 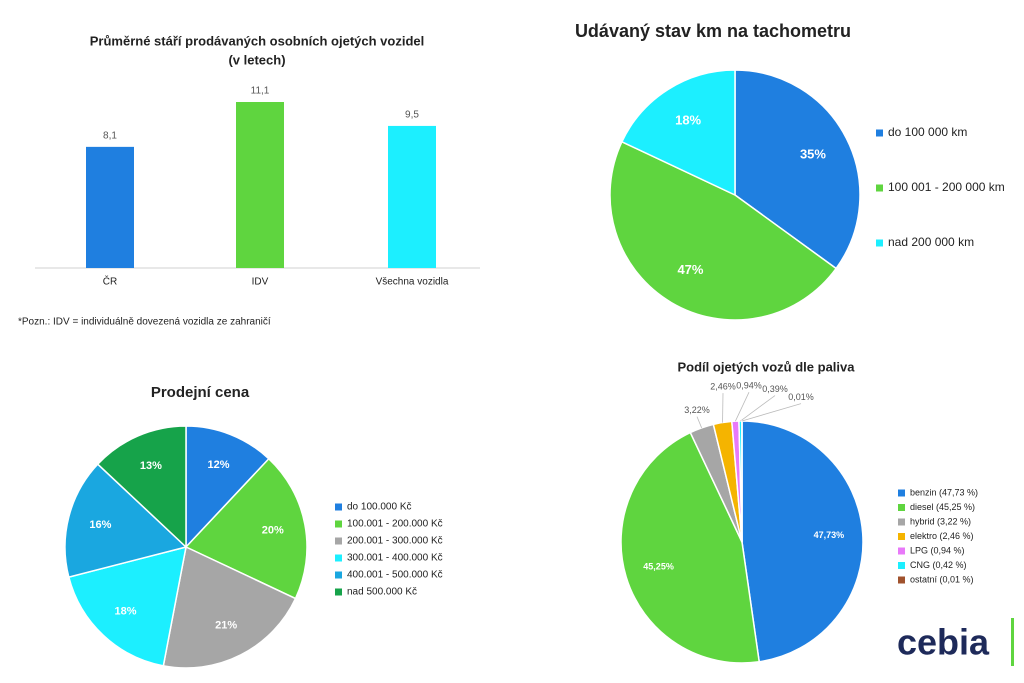 I want to click on legend-label: CNG (0,42 %), so click(x=938, y=565).